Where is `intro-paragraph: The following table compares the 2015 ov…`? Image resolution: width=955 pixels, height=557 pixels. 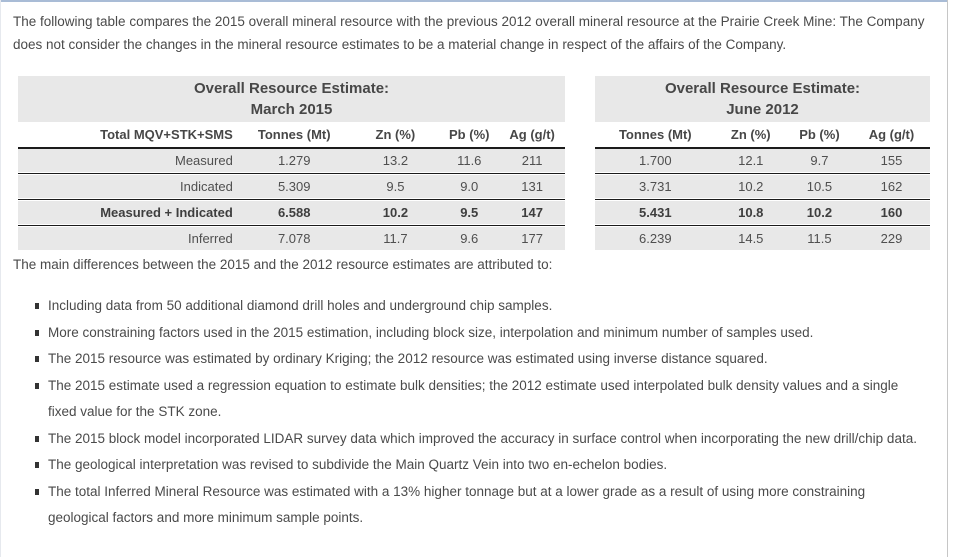
intro-paragraph: The following table compares the 2015 ov… is located at coordinates (469, 33).